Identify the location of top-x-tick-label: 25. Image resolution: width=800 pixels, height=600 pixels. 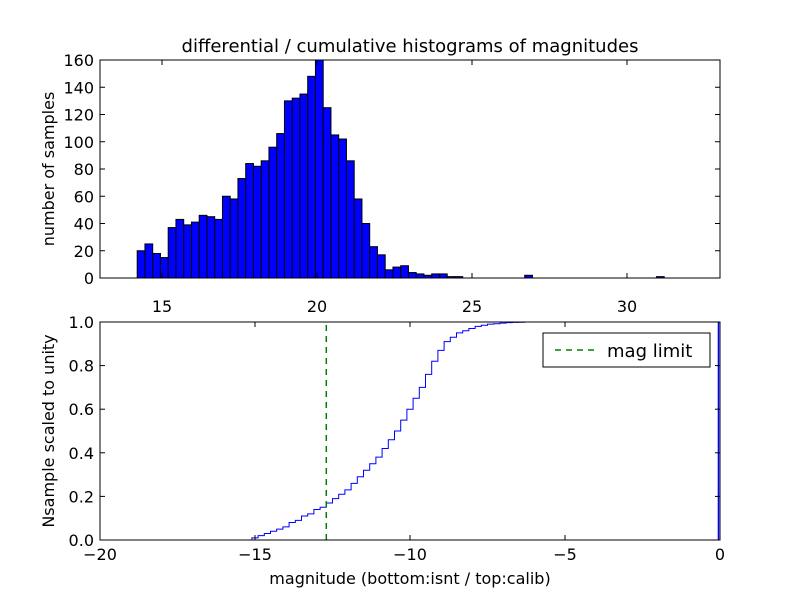
(472, 306).